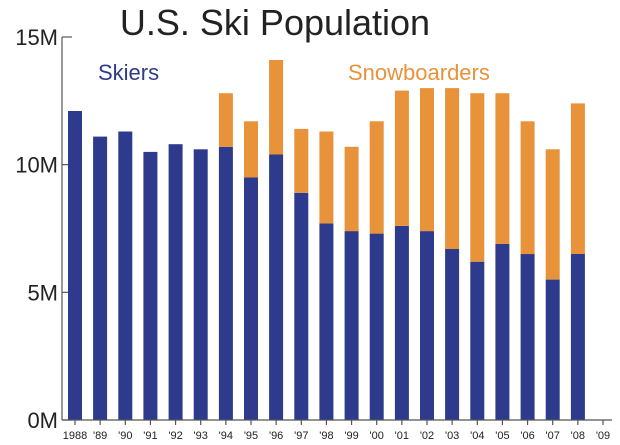 The image size is (620, 445). What do you see at coordinates (603, 436) in the screenshot?
I see `x-tick-label: '09` at bounding box center [603, 436].